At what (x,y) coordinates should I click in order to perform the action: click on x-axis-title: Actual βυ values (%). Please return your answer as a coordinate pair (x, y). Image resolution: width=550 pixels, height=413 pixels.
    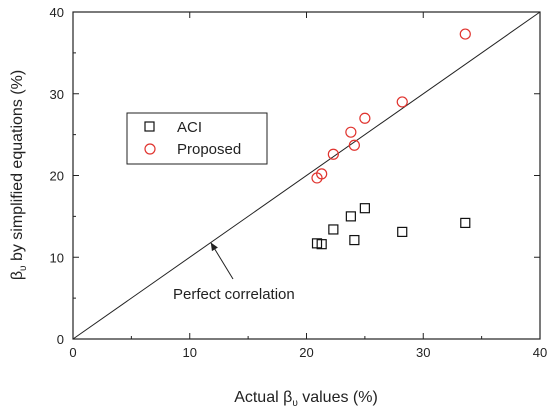
    Looking at the image, I should click on (306, 399).